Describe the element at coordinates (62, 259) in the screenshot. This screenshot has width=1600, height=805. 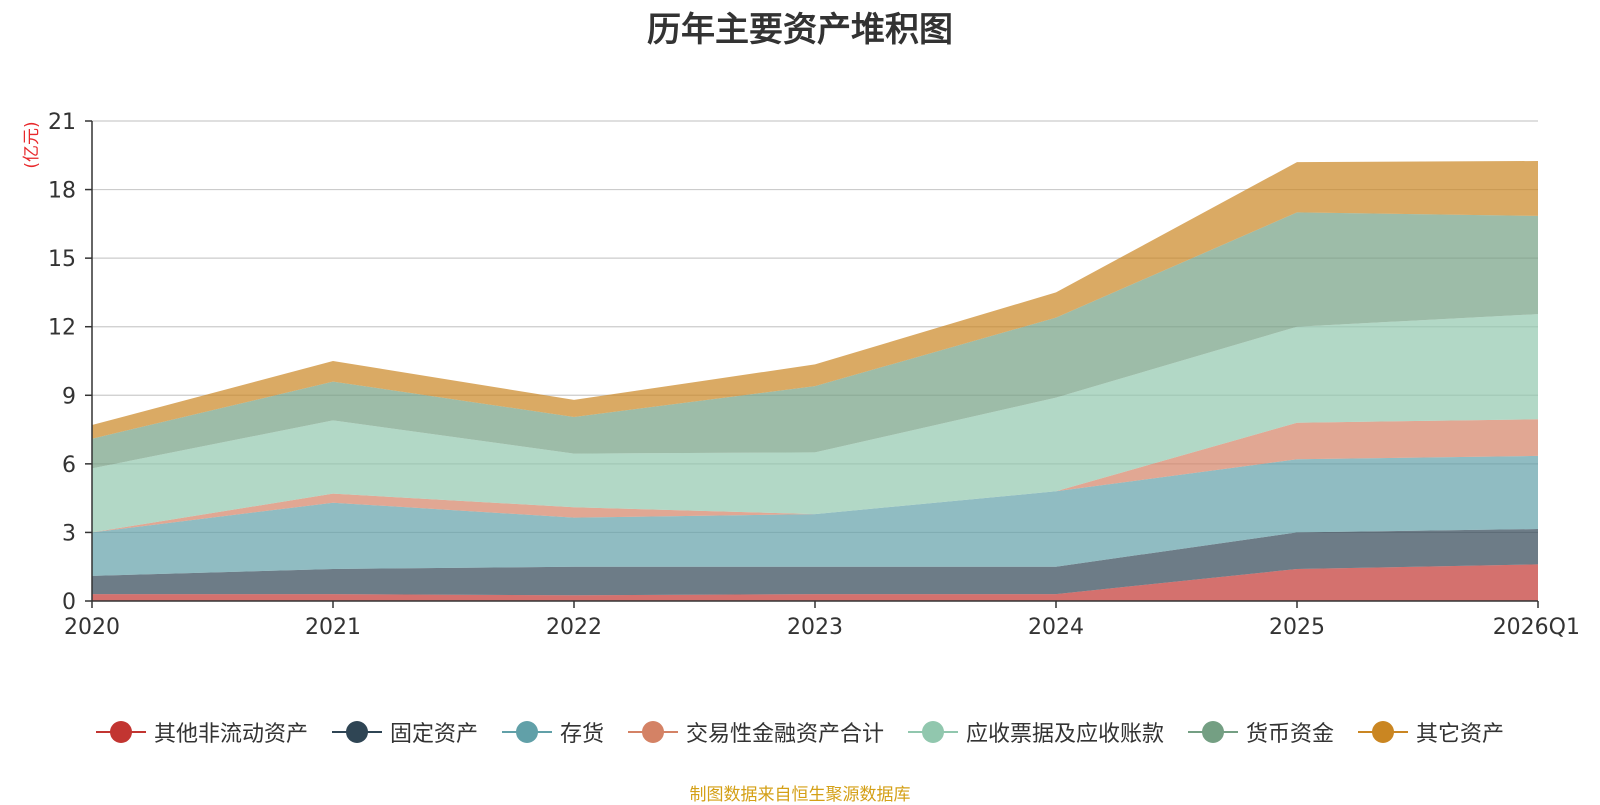
I see `y-tick-label: 15` at that location.